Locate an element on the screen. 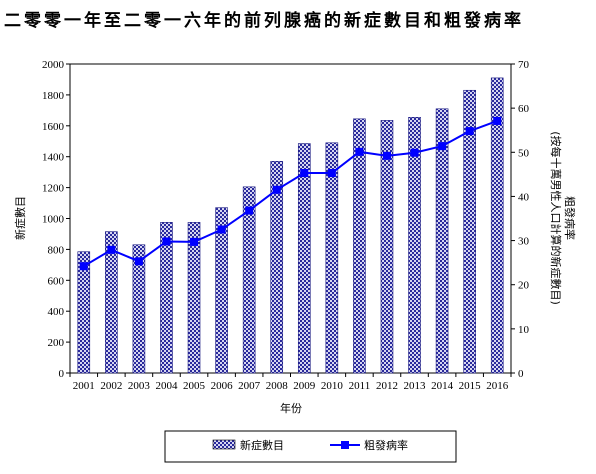  x-tick-label: 2008 is located at coordinates (277, 386).